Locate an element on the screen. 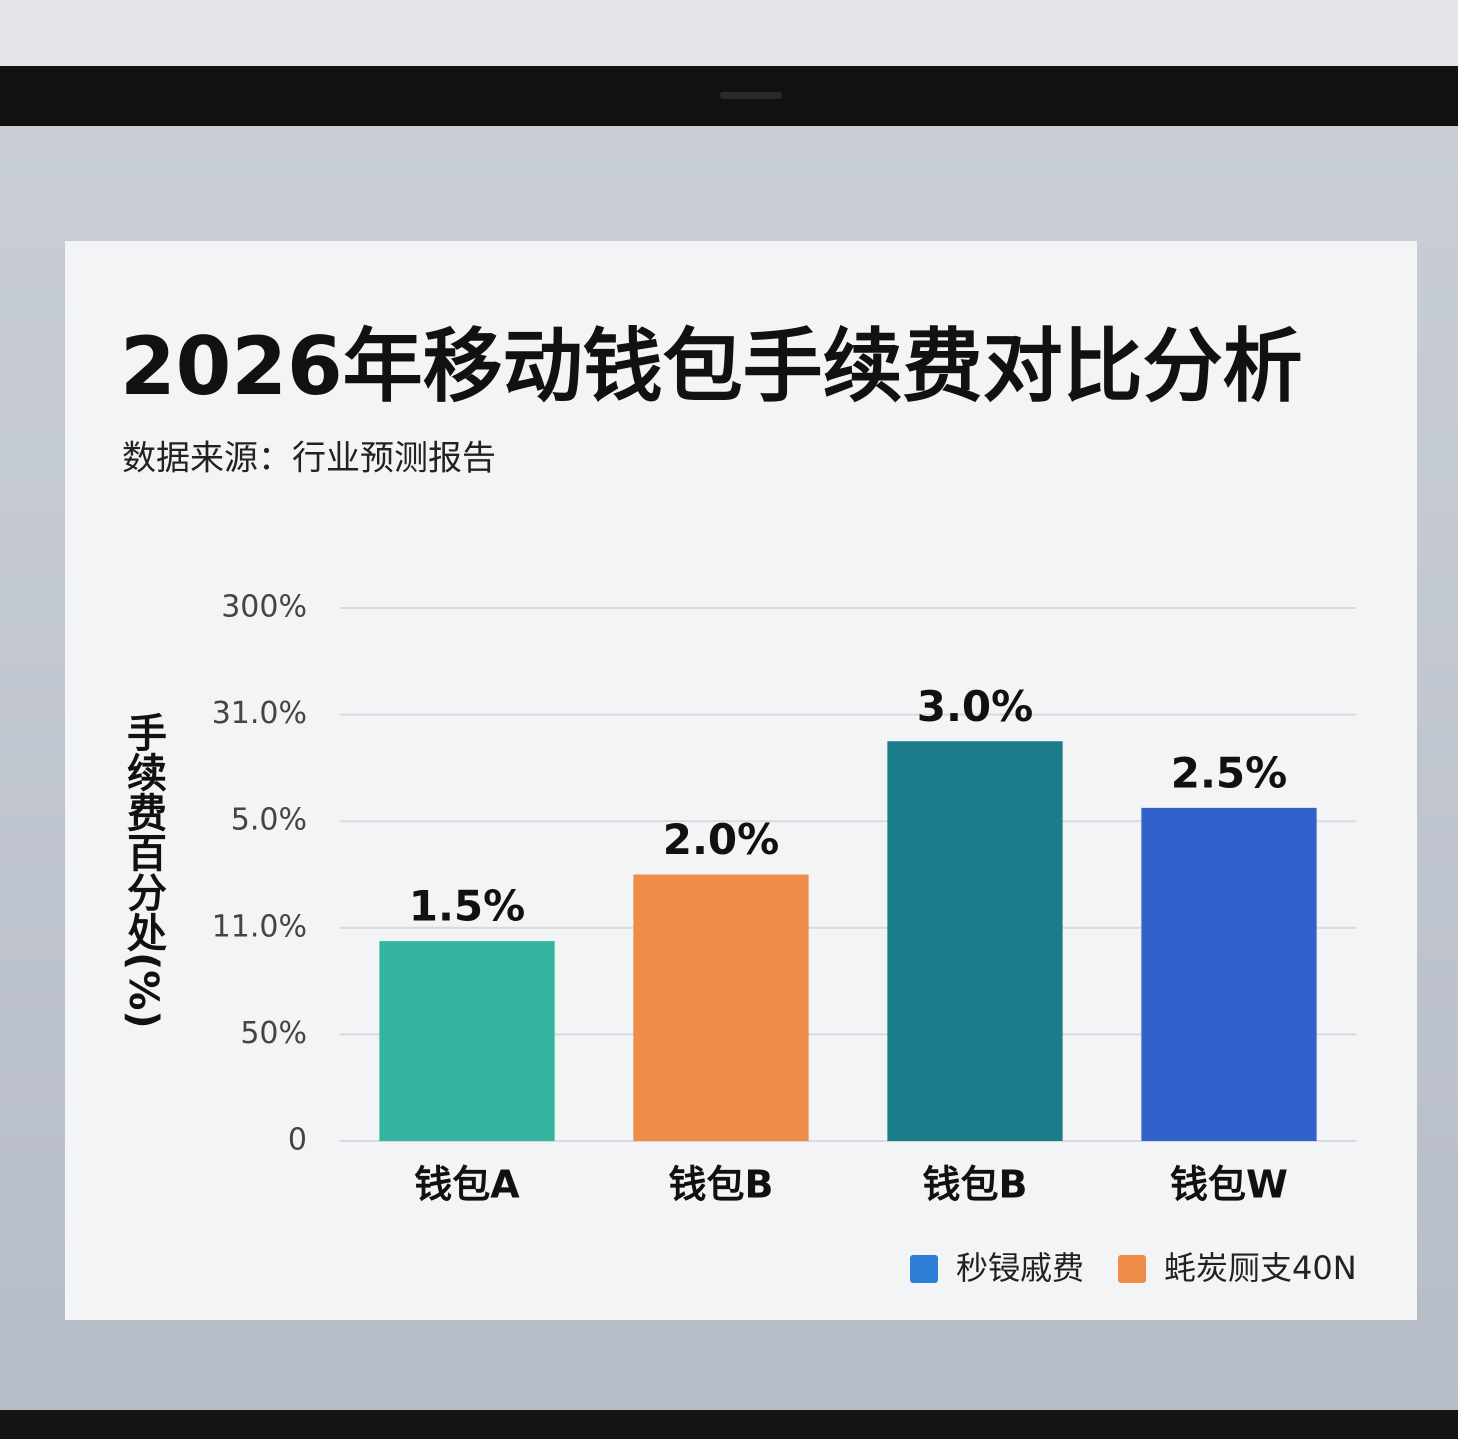 Image resolution: width=1458 pixels, height=1439 pixels. y-tick-label: 31.0% is located at coordinates (259, 713).